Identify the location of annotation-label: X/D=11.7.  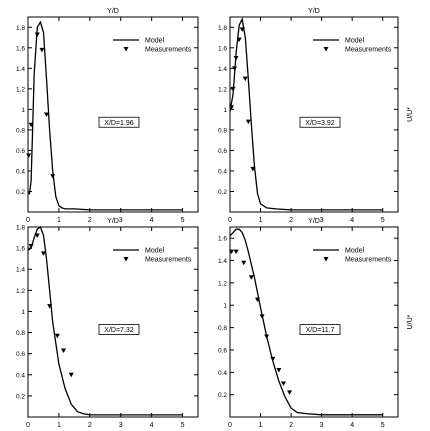
(320, 330).